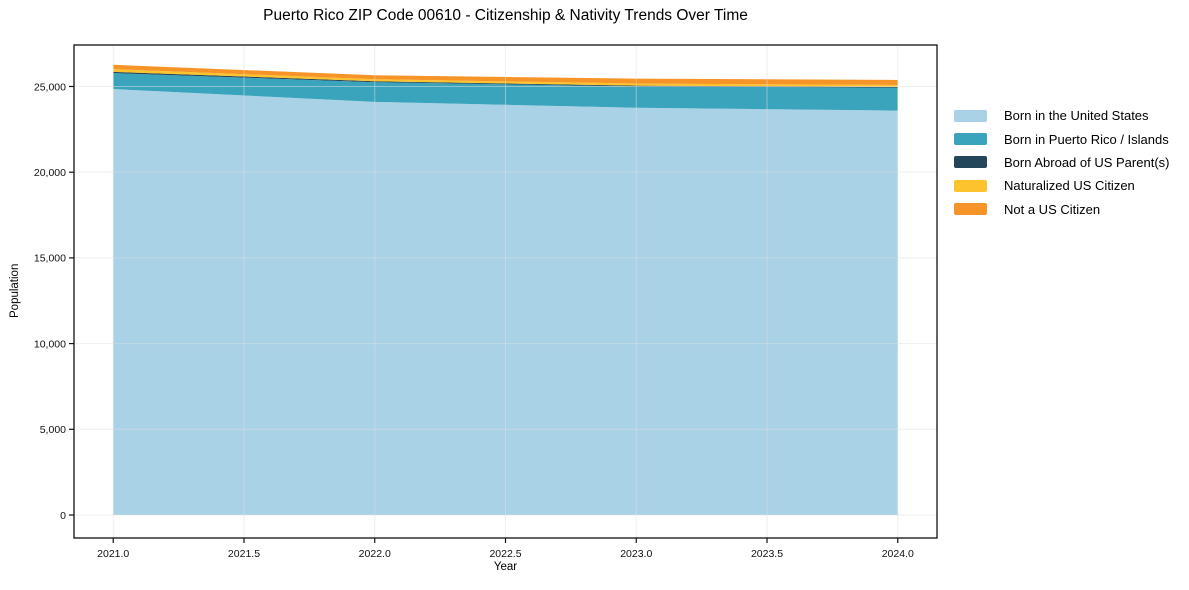 This screenshot has width=1189, height=590. What do you see at coordinates (505, 554) in the screenshot?
I see `x-tick-label: 2022.5` at bounding box center [505, 554].